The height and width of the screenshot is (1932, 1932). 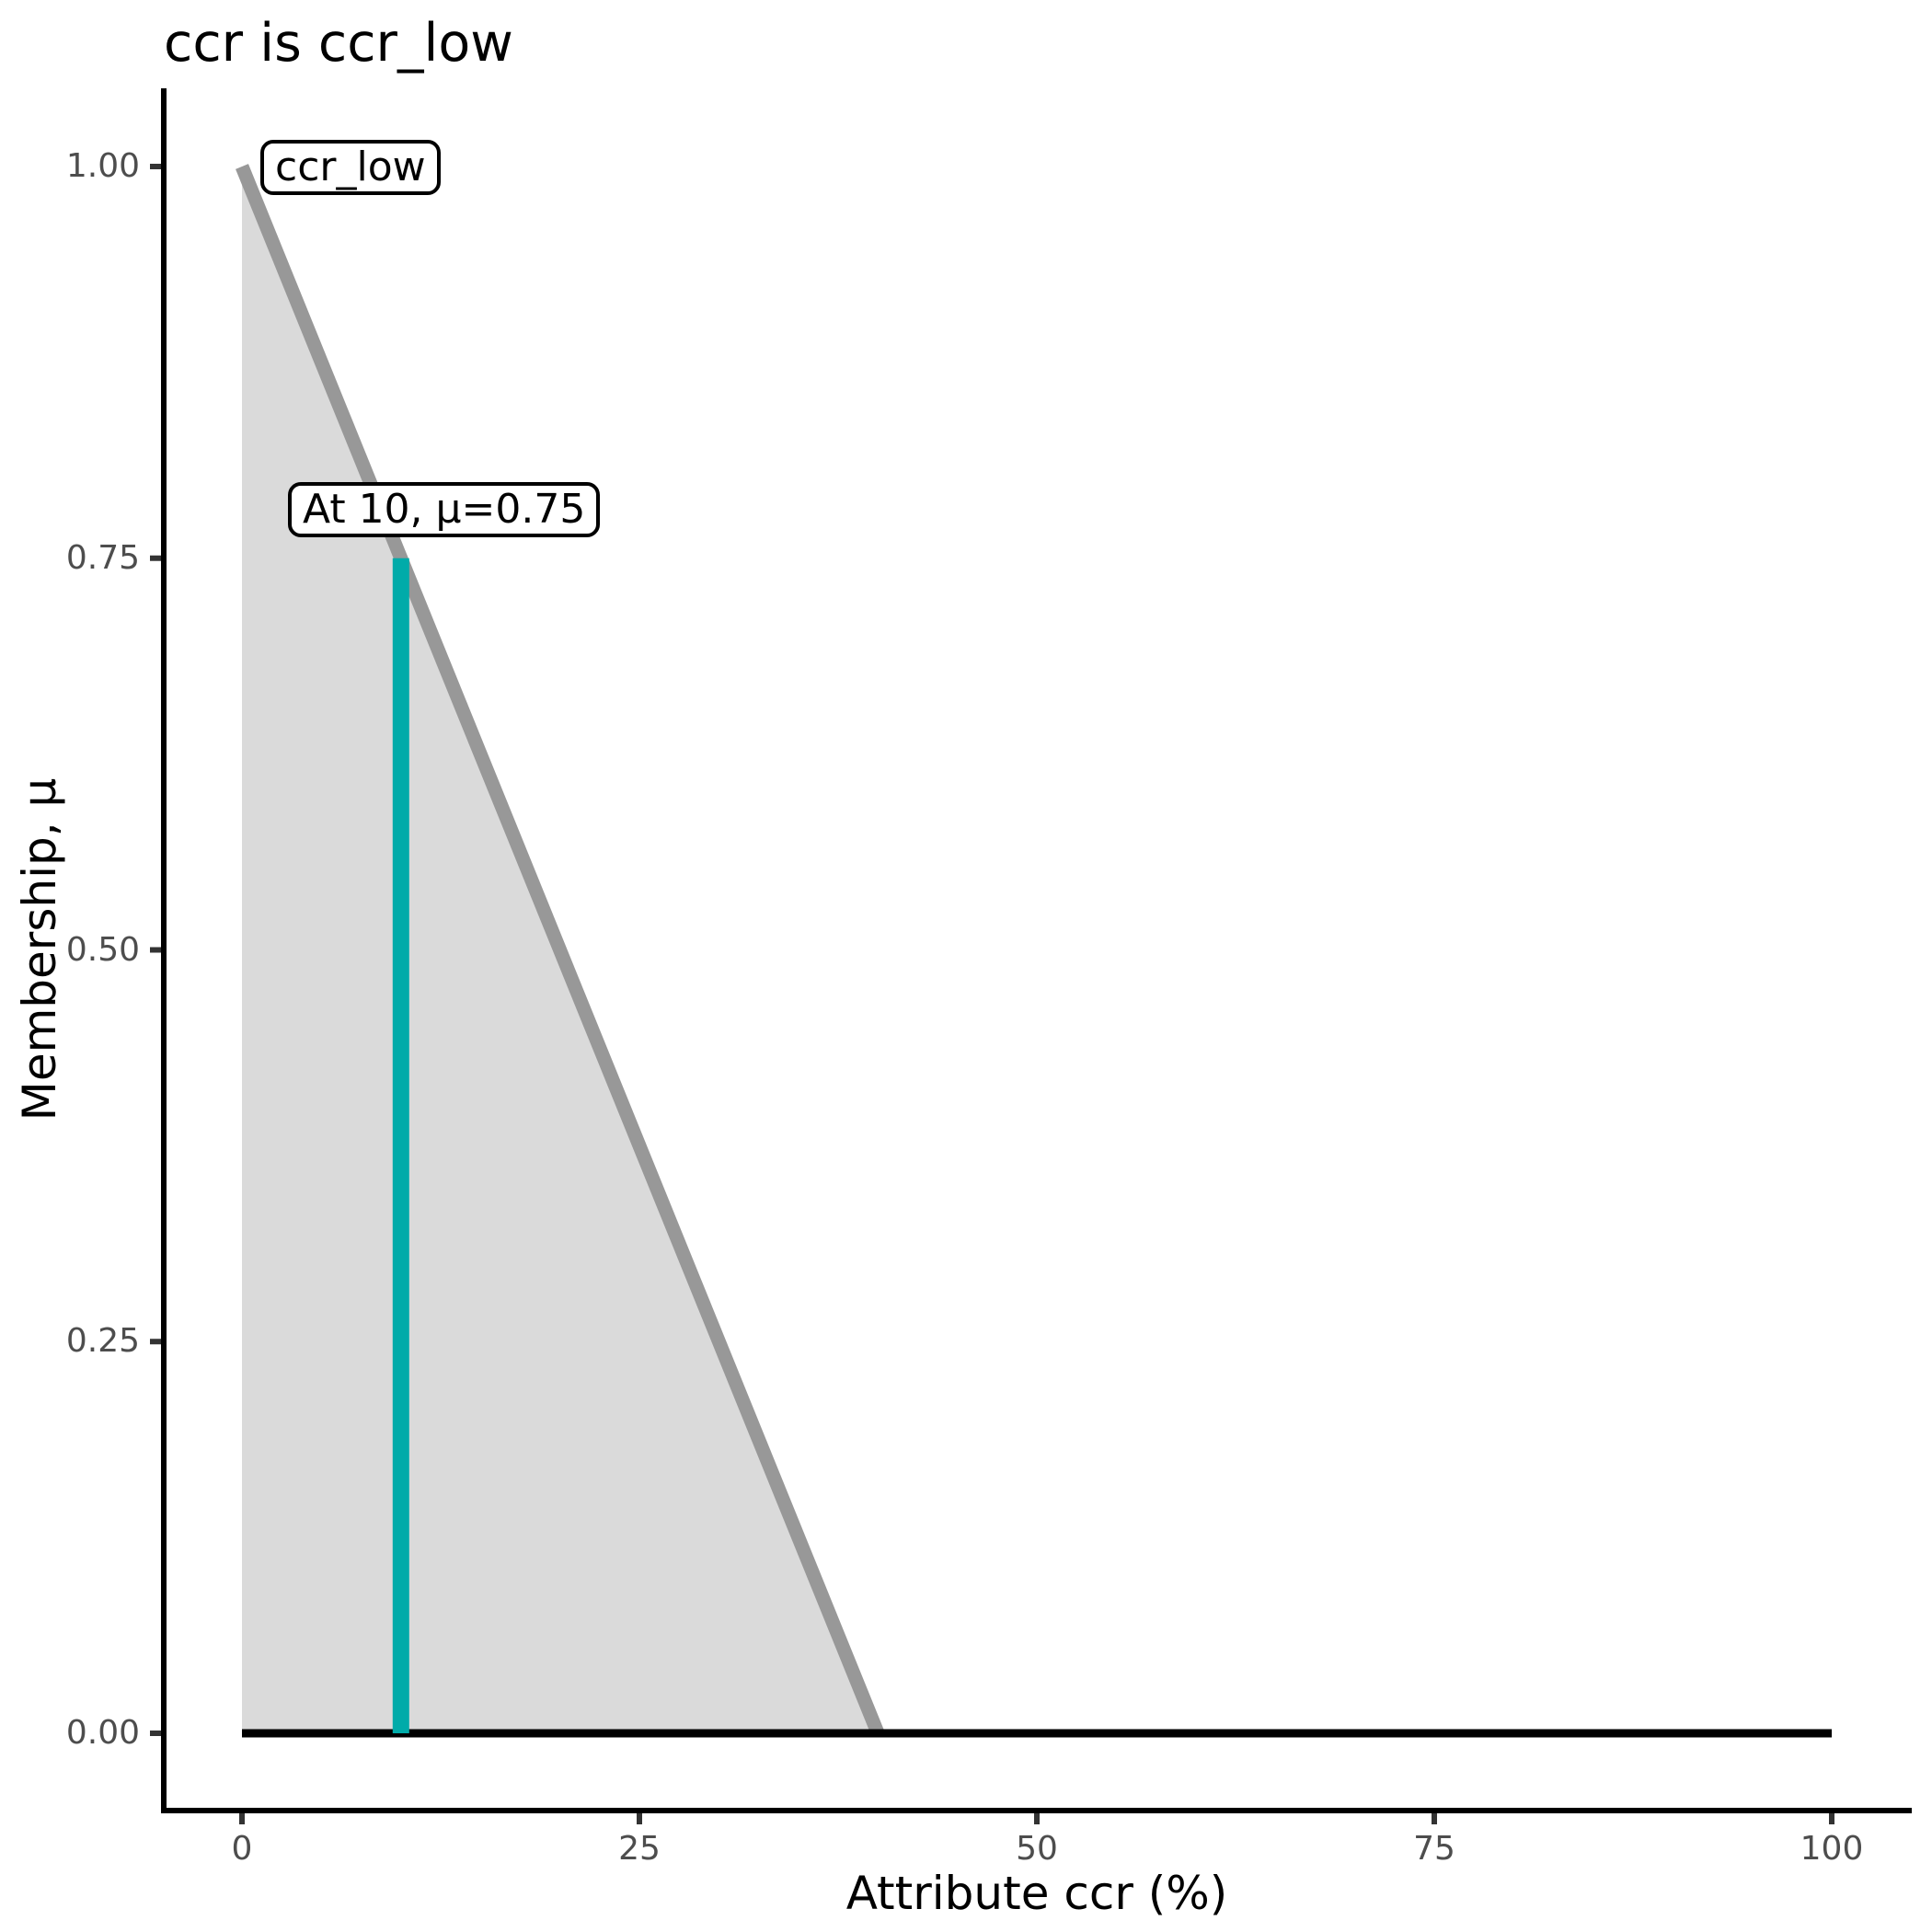 What do you see at coordinates (1434, 1849) in the screenshot?
I see `x-tick-label: 75` at bounding box center [1434, 1849].